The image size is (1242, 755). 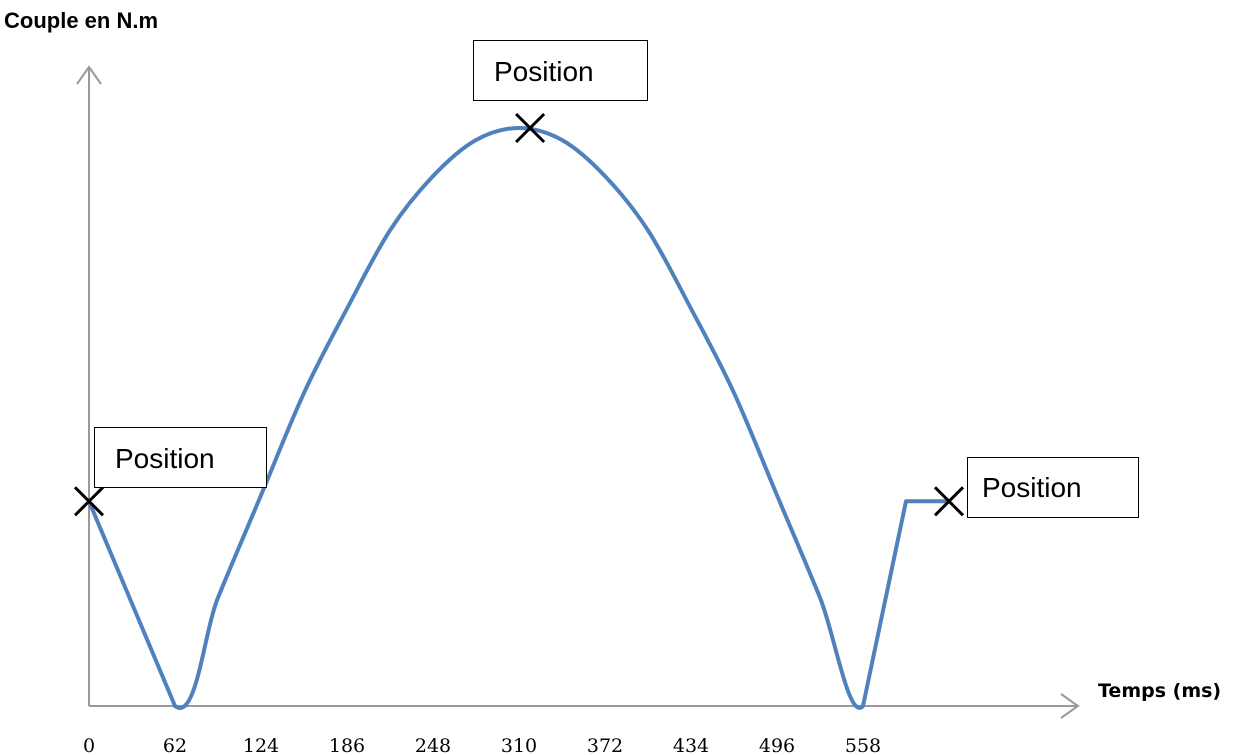 I want to click on y-axis-arrow, so click(x=89, y=75).